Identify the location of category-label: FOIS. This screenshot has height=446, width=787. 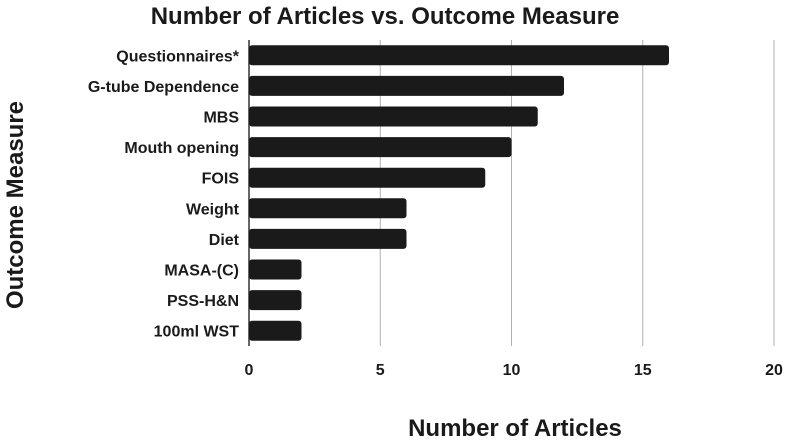
(221, 179).